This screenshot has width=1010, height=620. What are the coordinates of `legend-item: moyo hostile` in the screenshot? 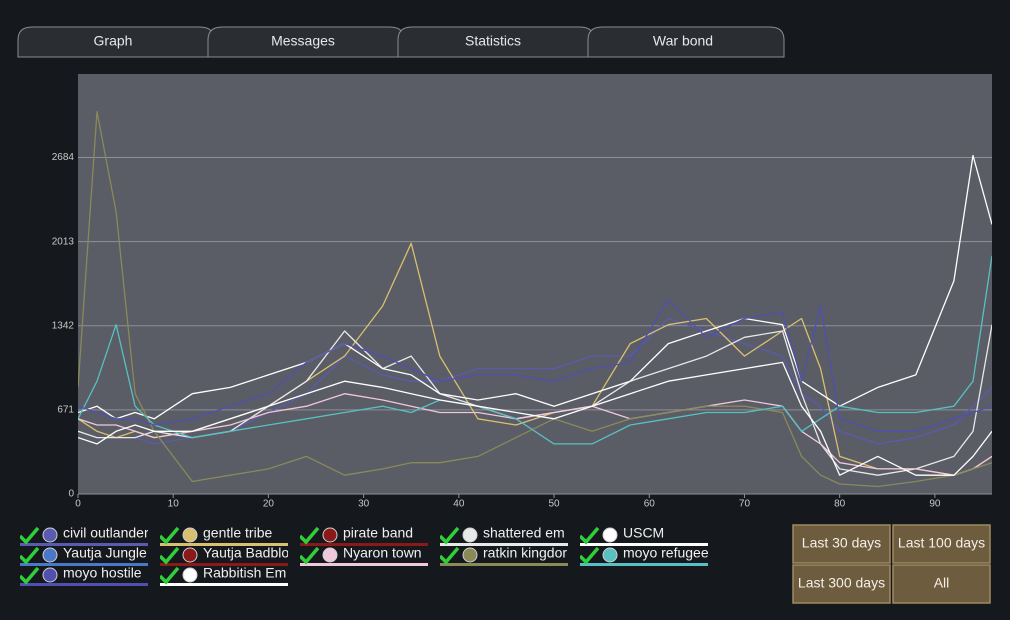 It's located at (84, 575).